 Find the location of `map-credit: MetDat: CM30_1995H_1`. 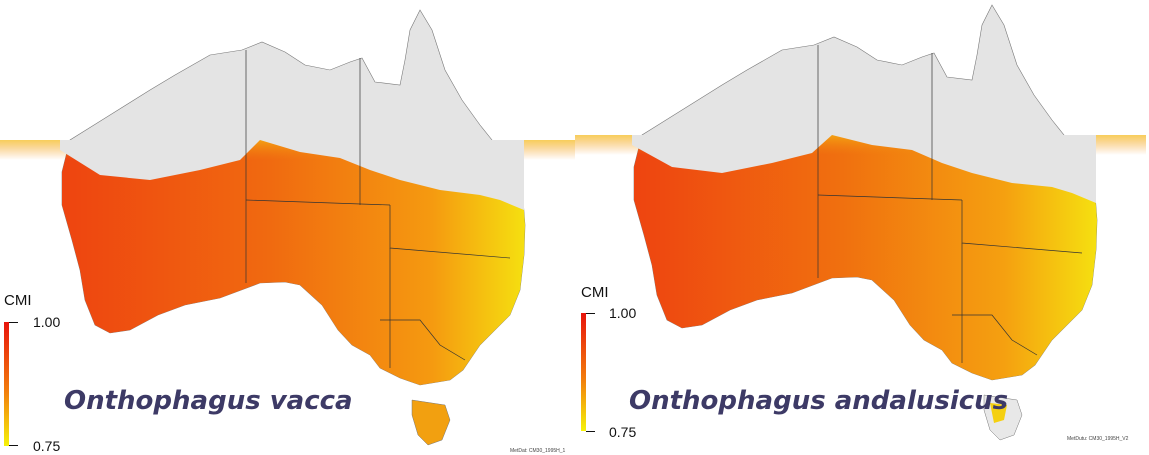

map-credit: MetDat: CM30_1995H_1 is located at coordinates (538, 451).